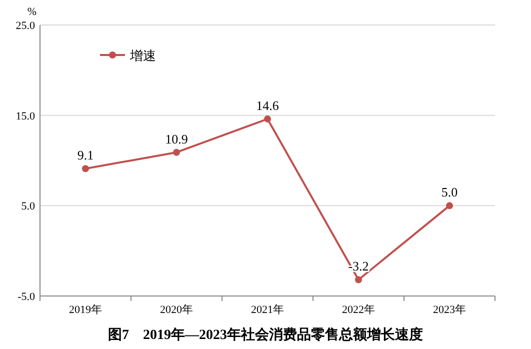  I want to click on x-tick-label: 2021年, so click(267, 310).